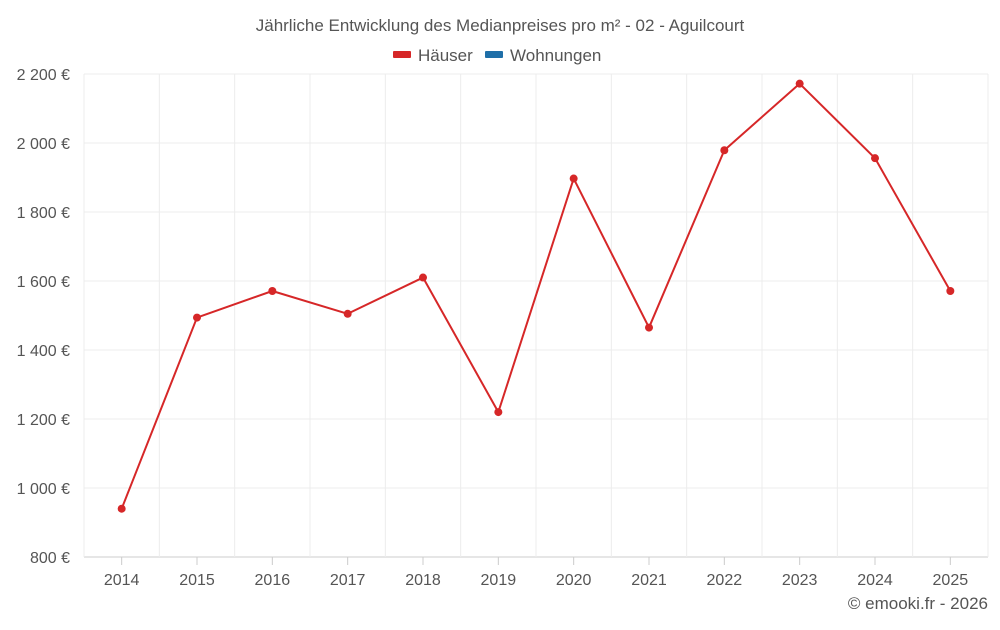 The width and height of the screenshot is (1000, 630). I want to click on legend-swatch-apartments, so click(494, 54).